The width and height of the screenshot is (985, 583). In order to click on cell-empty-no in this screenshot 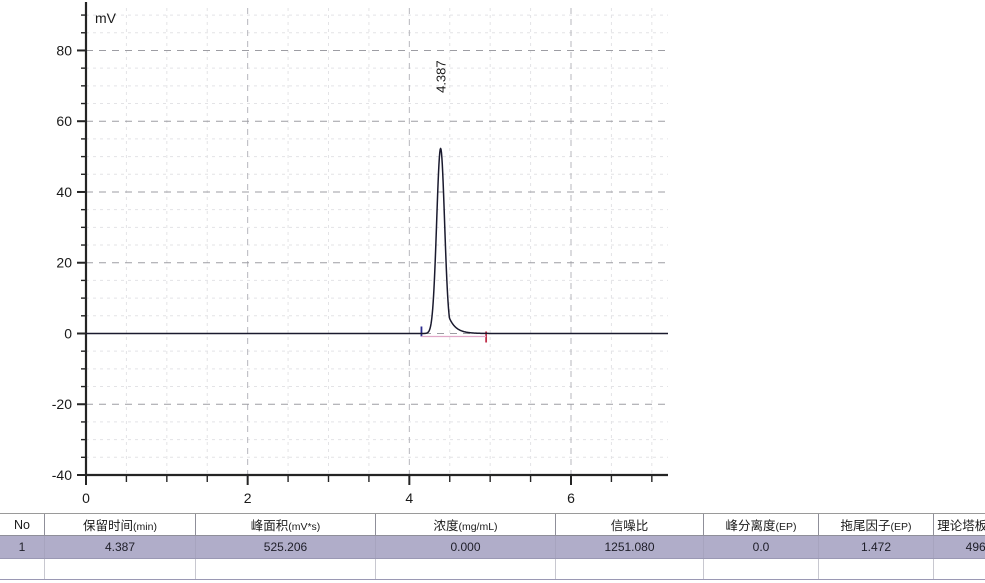, I will do `click(22, 569)`.